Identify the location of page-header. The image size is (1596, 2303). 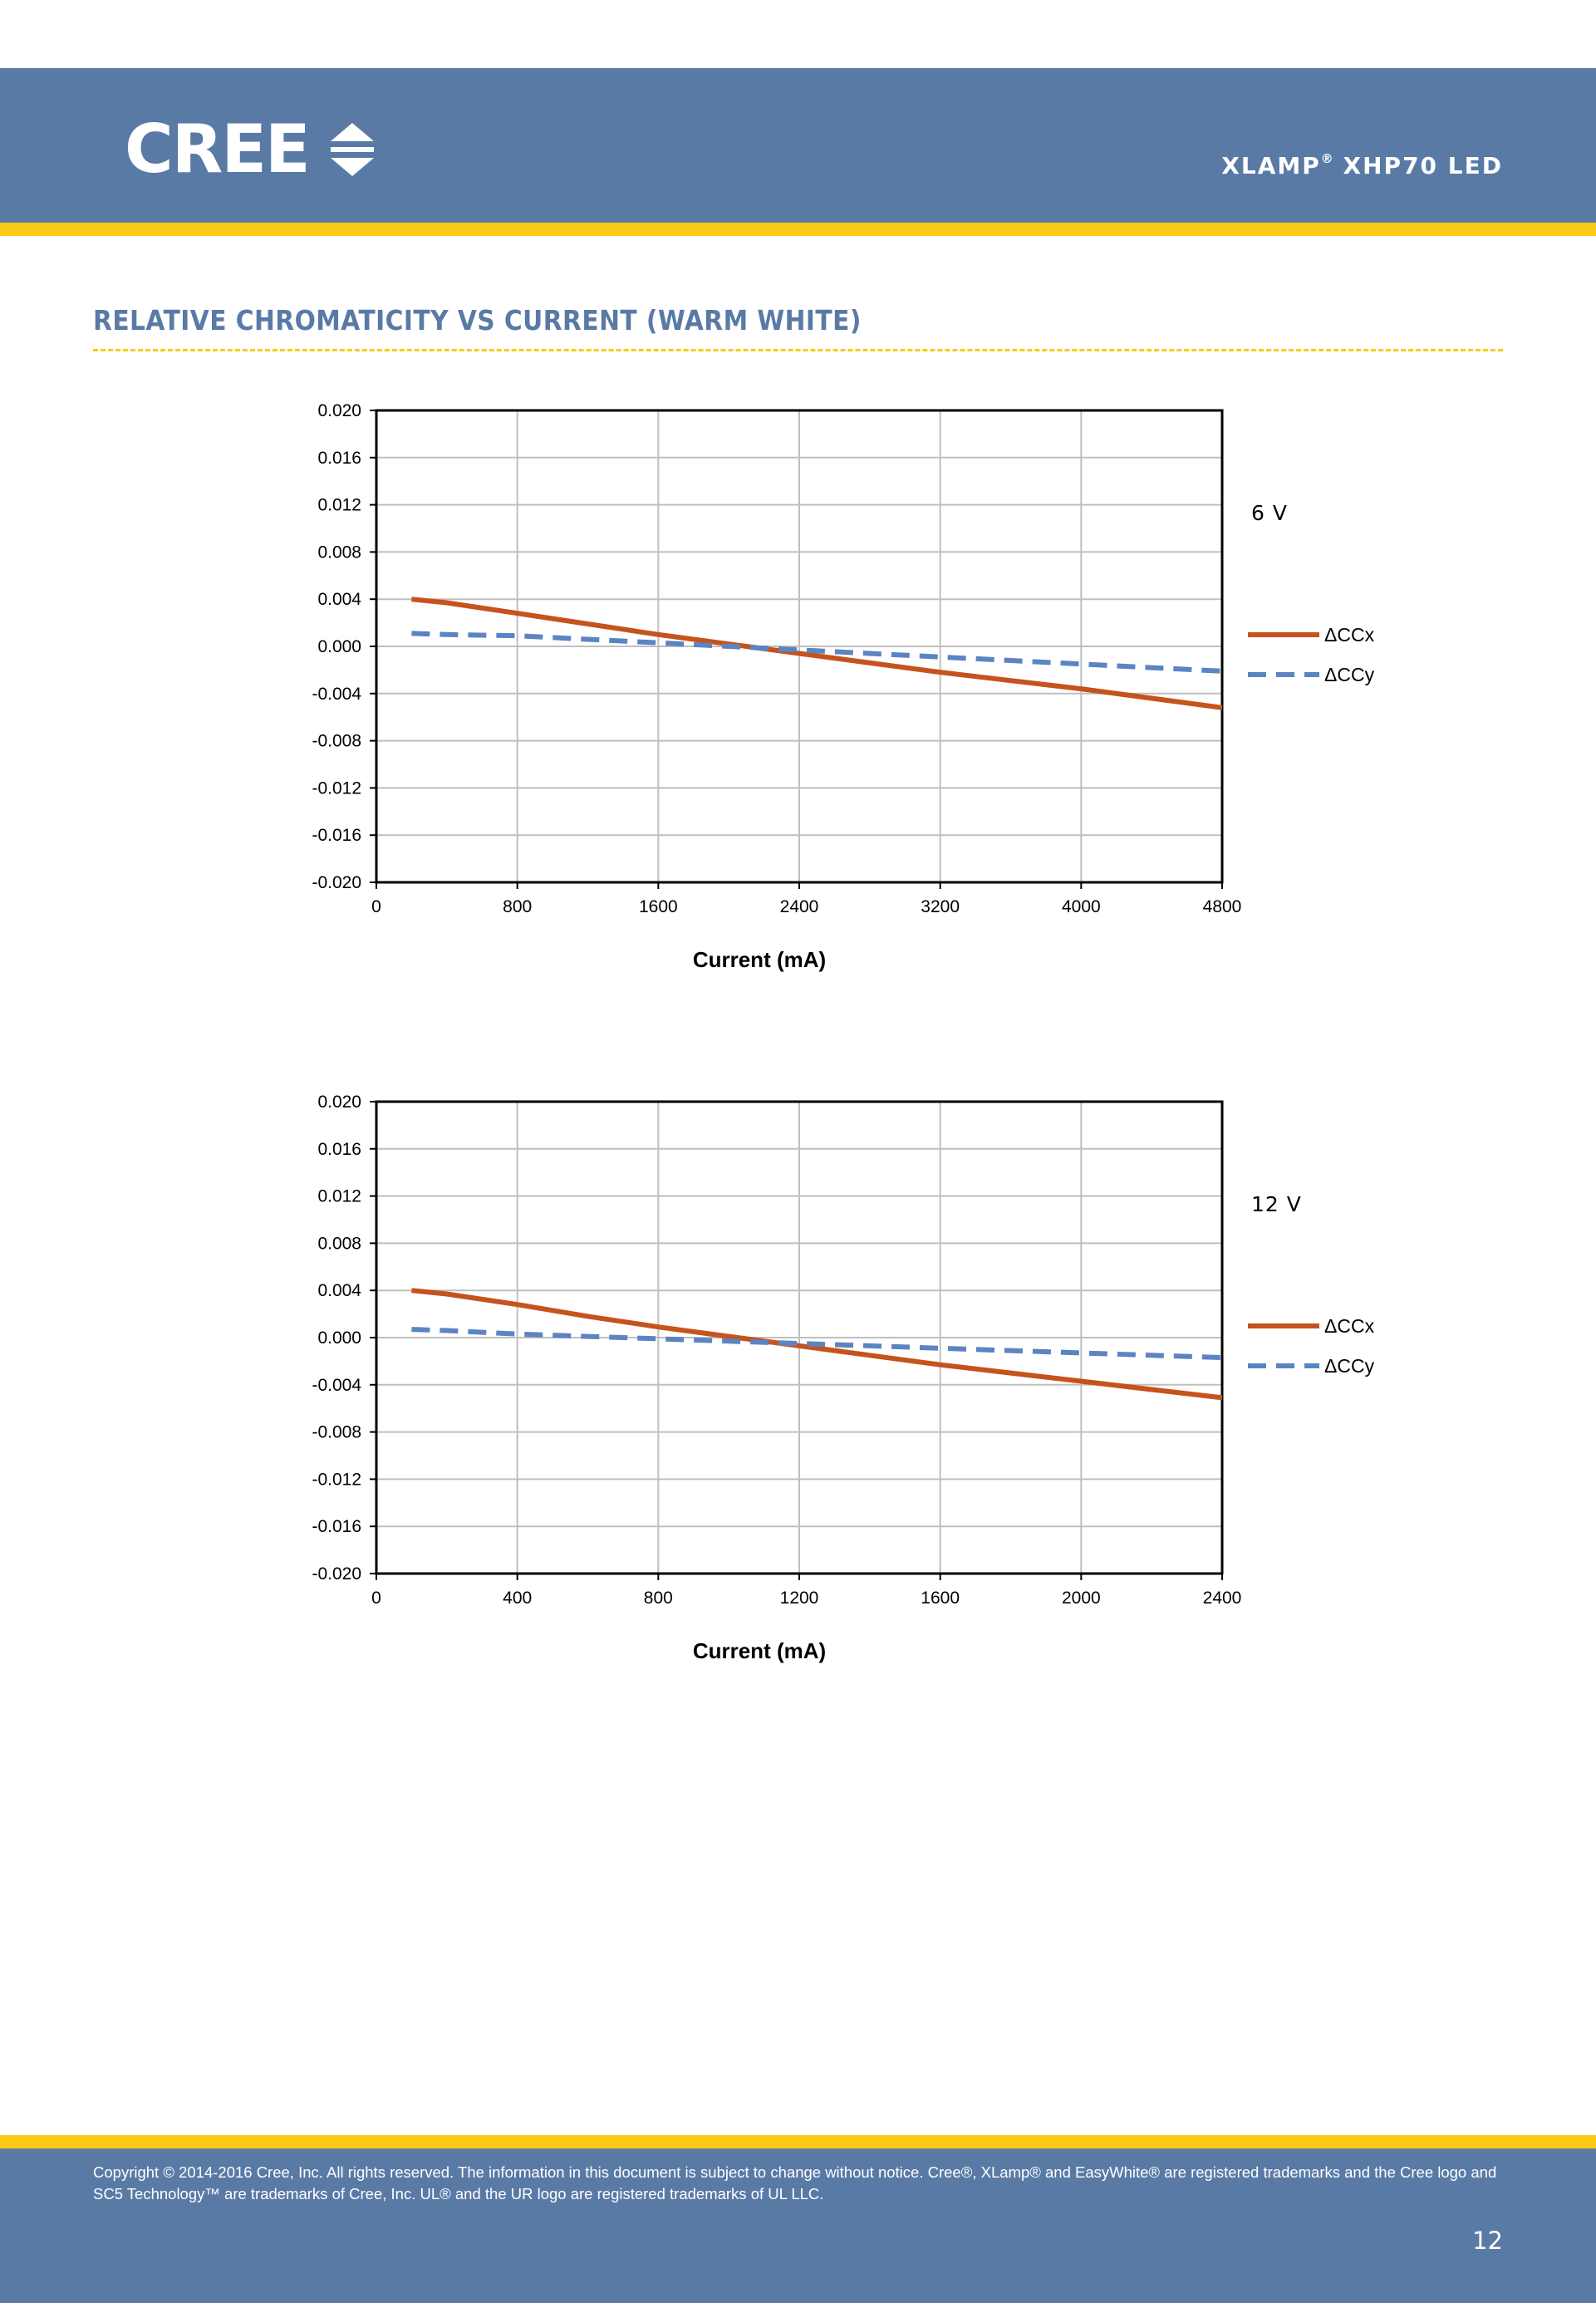
(798, 145).